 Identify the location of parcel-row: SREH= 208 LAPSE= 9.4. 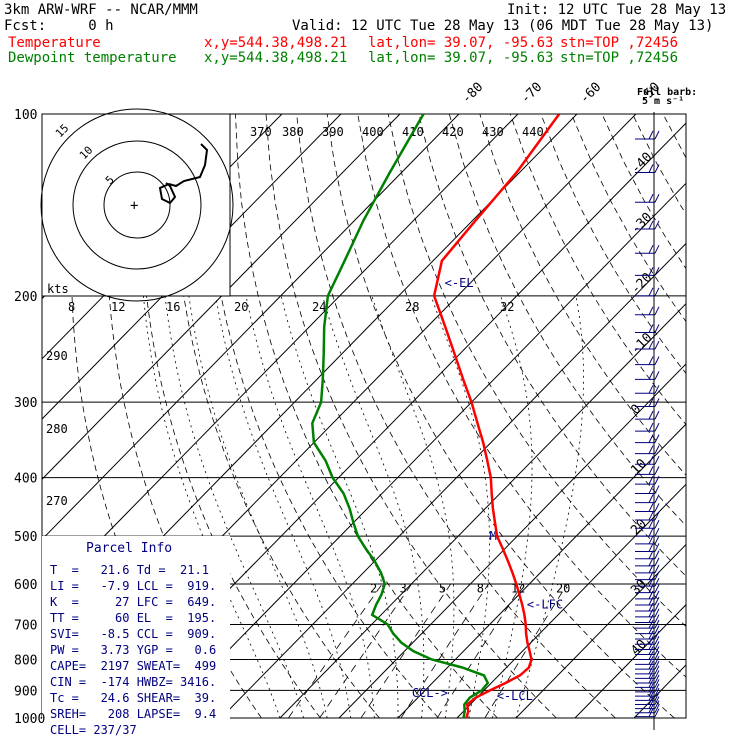
(133, 714).